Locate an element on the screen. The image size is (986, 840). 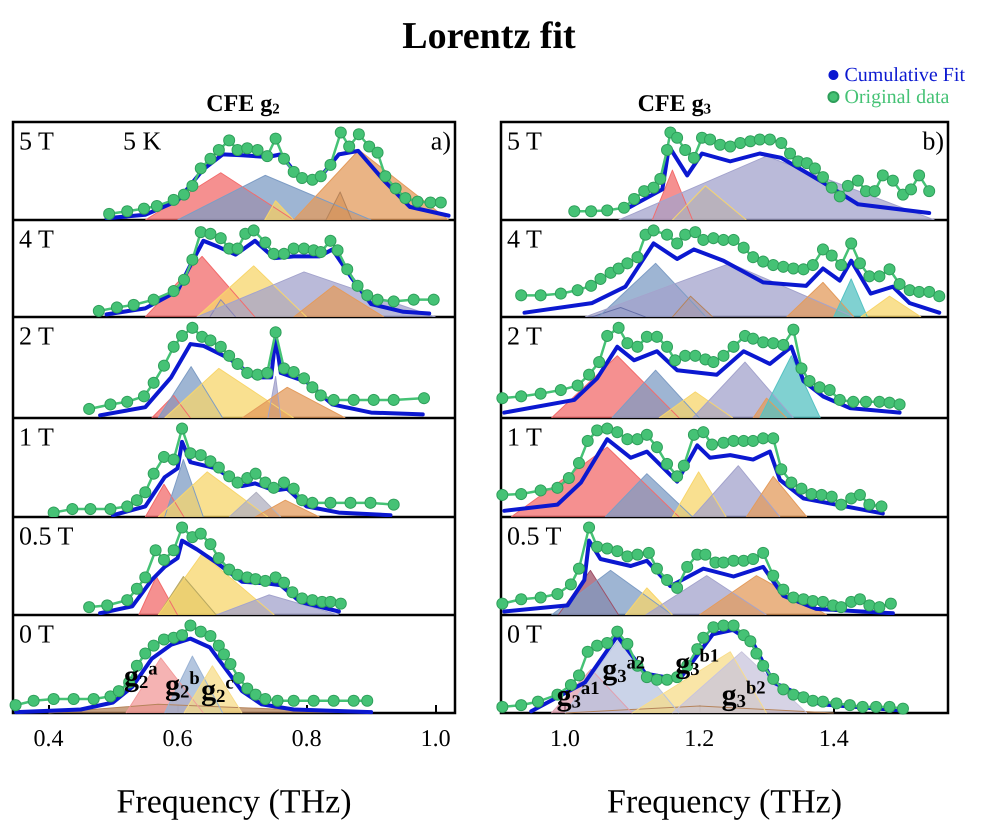
x-tick-label: 1.2 is located at coordinates (699, 739).